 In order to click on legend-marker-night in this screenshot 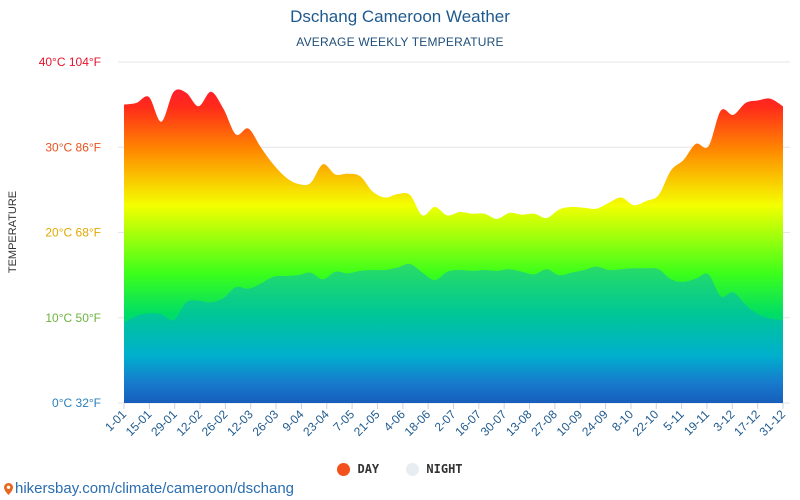, I will do `click(413, 469)`.